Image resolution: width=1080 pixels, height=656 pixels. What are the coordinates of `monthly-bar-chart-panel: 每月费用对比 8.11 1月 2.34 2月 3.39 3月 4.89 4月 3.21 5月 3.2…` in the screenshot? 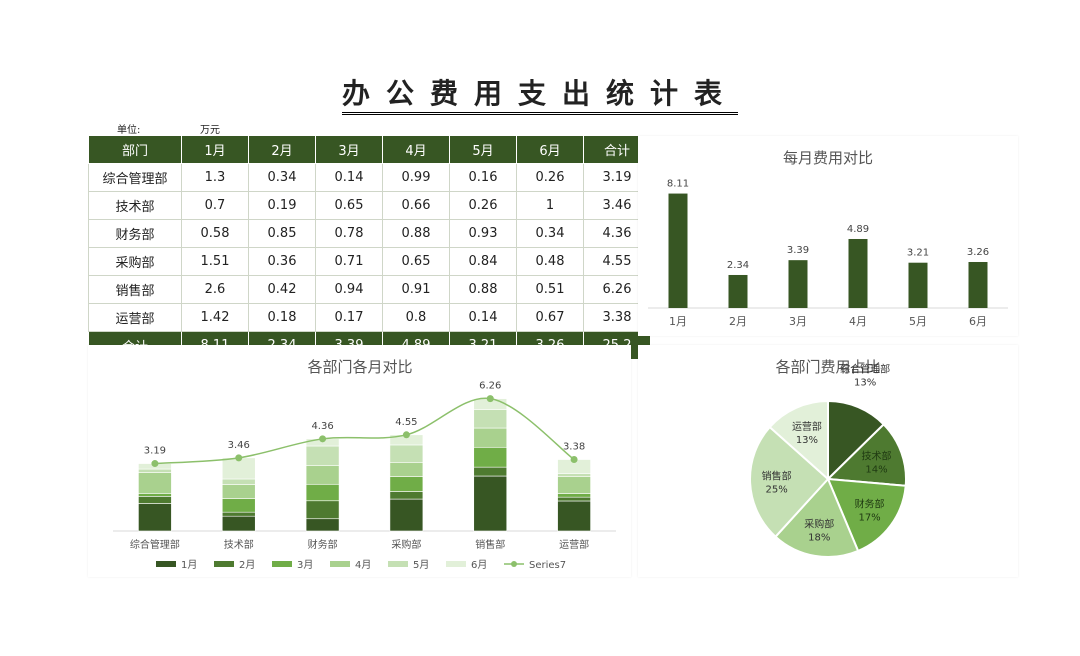 It's located at (828, 236).